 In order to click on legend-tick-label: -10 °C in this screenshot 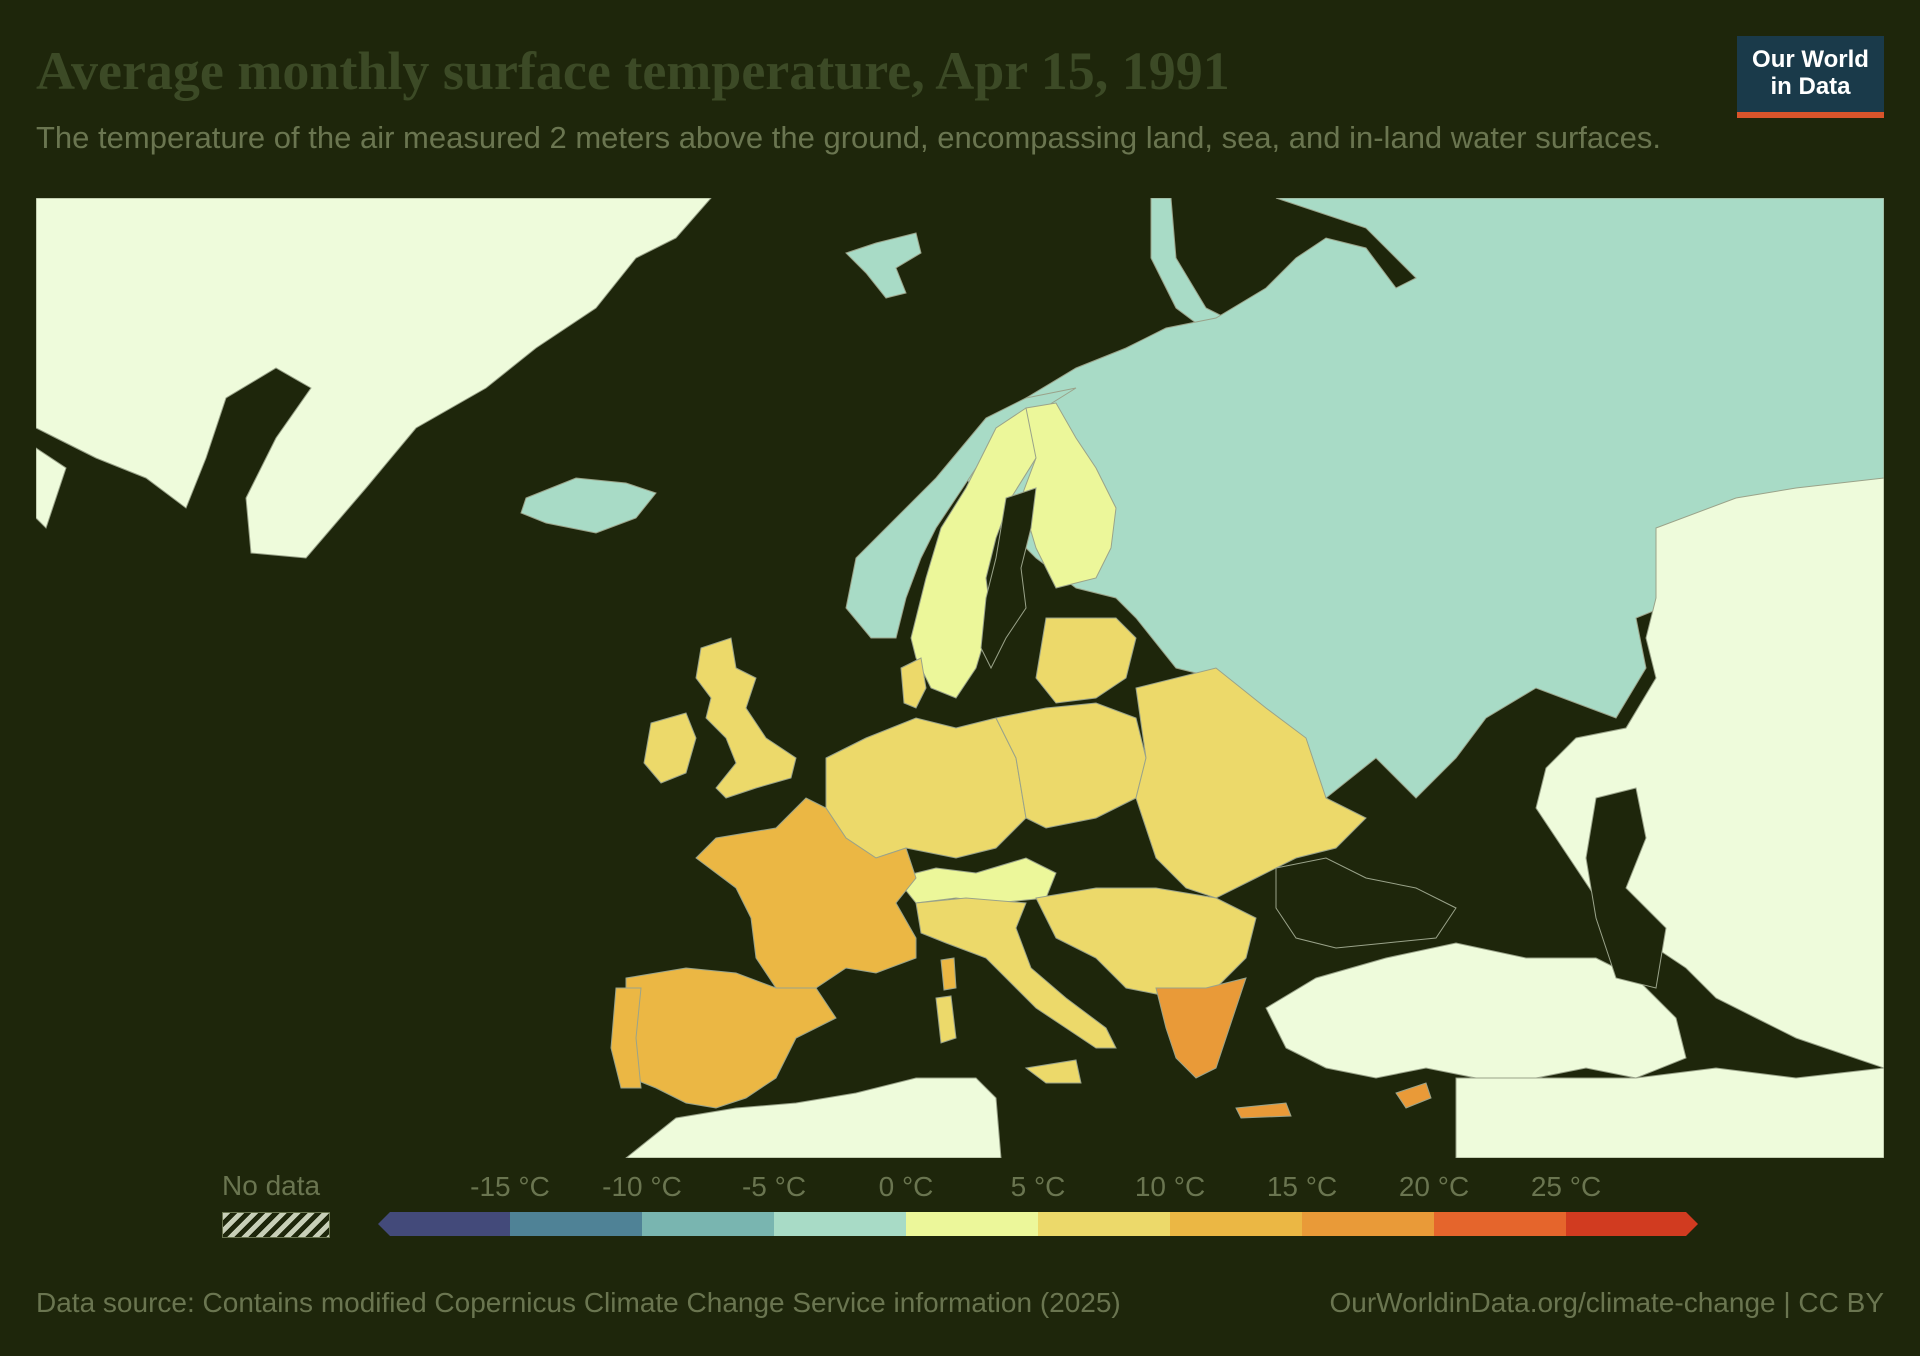, I will do `click(642, 1186)`.